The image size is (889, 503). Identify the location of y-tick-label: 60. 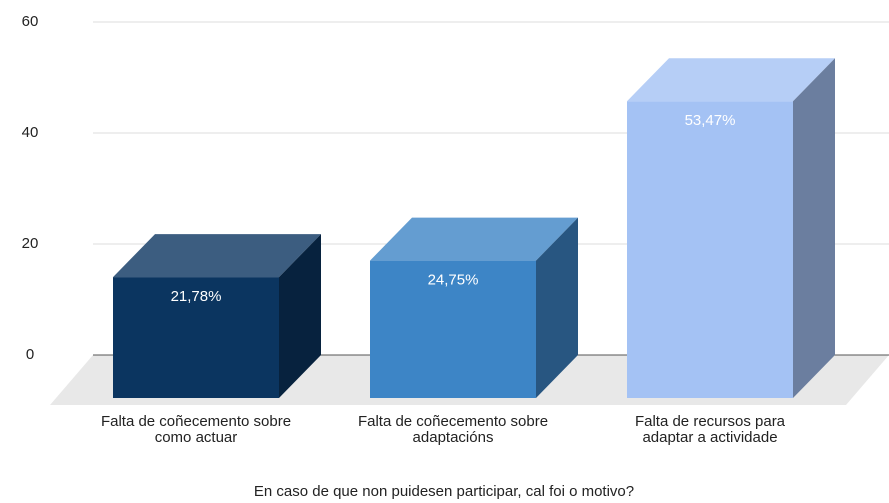
(30, 21).